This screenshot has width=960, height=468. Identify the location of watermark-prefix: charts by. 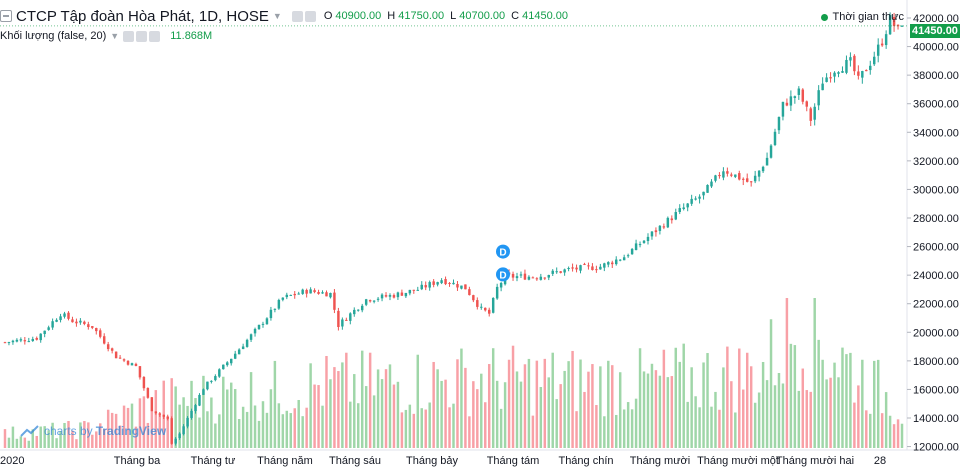
(68, 431).